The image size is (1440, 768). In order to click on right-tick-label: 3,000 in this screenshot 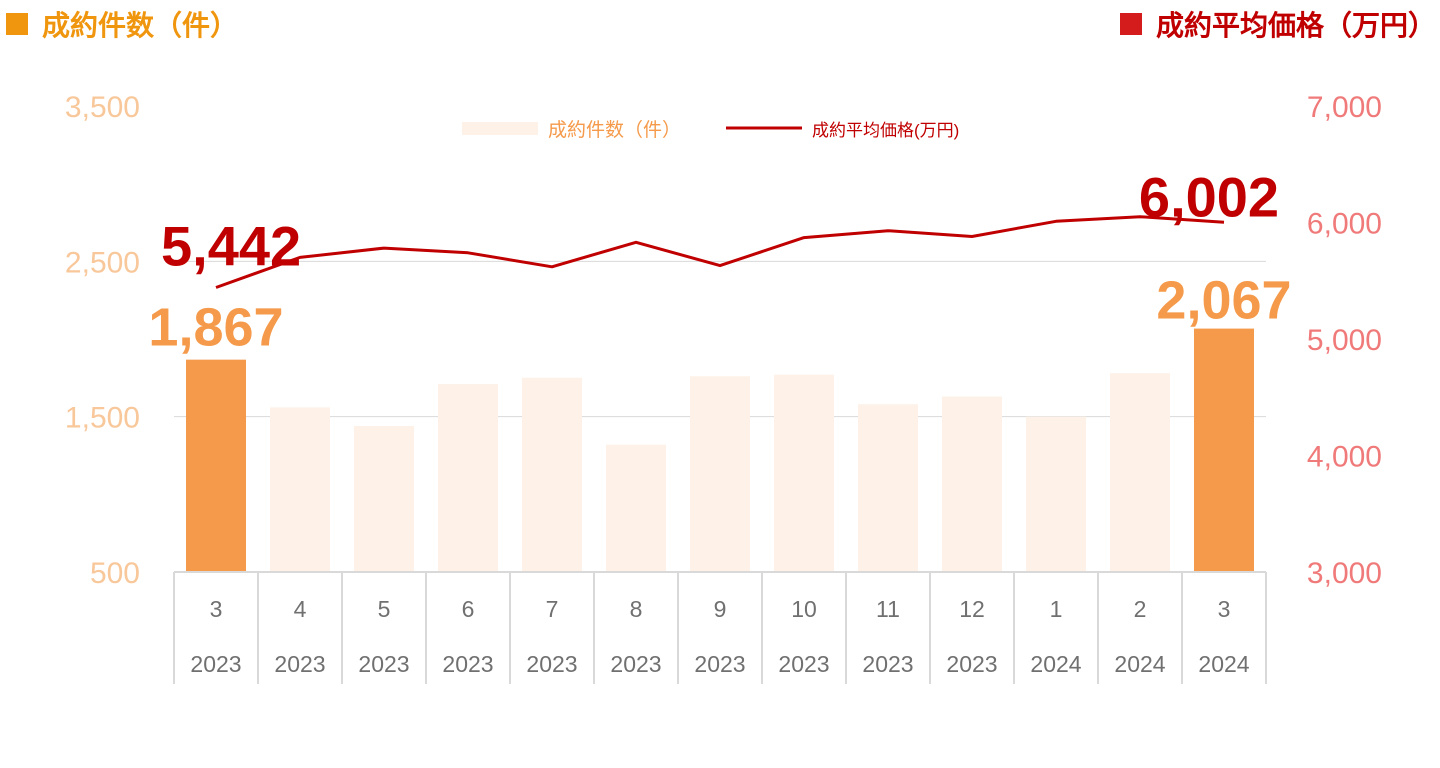, I will do `click(1344, 573)`.